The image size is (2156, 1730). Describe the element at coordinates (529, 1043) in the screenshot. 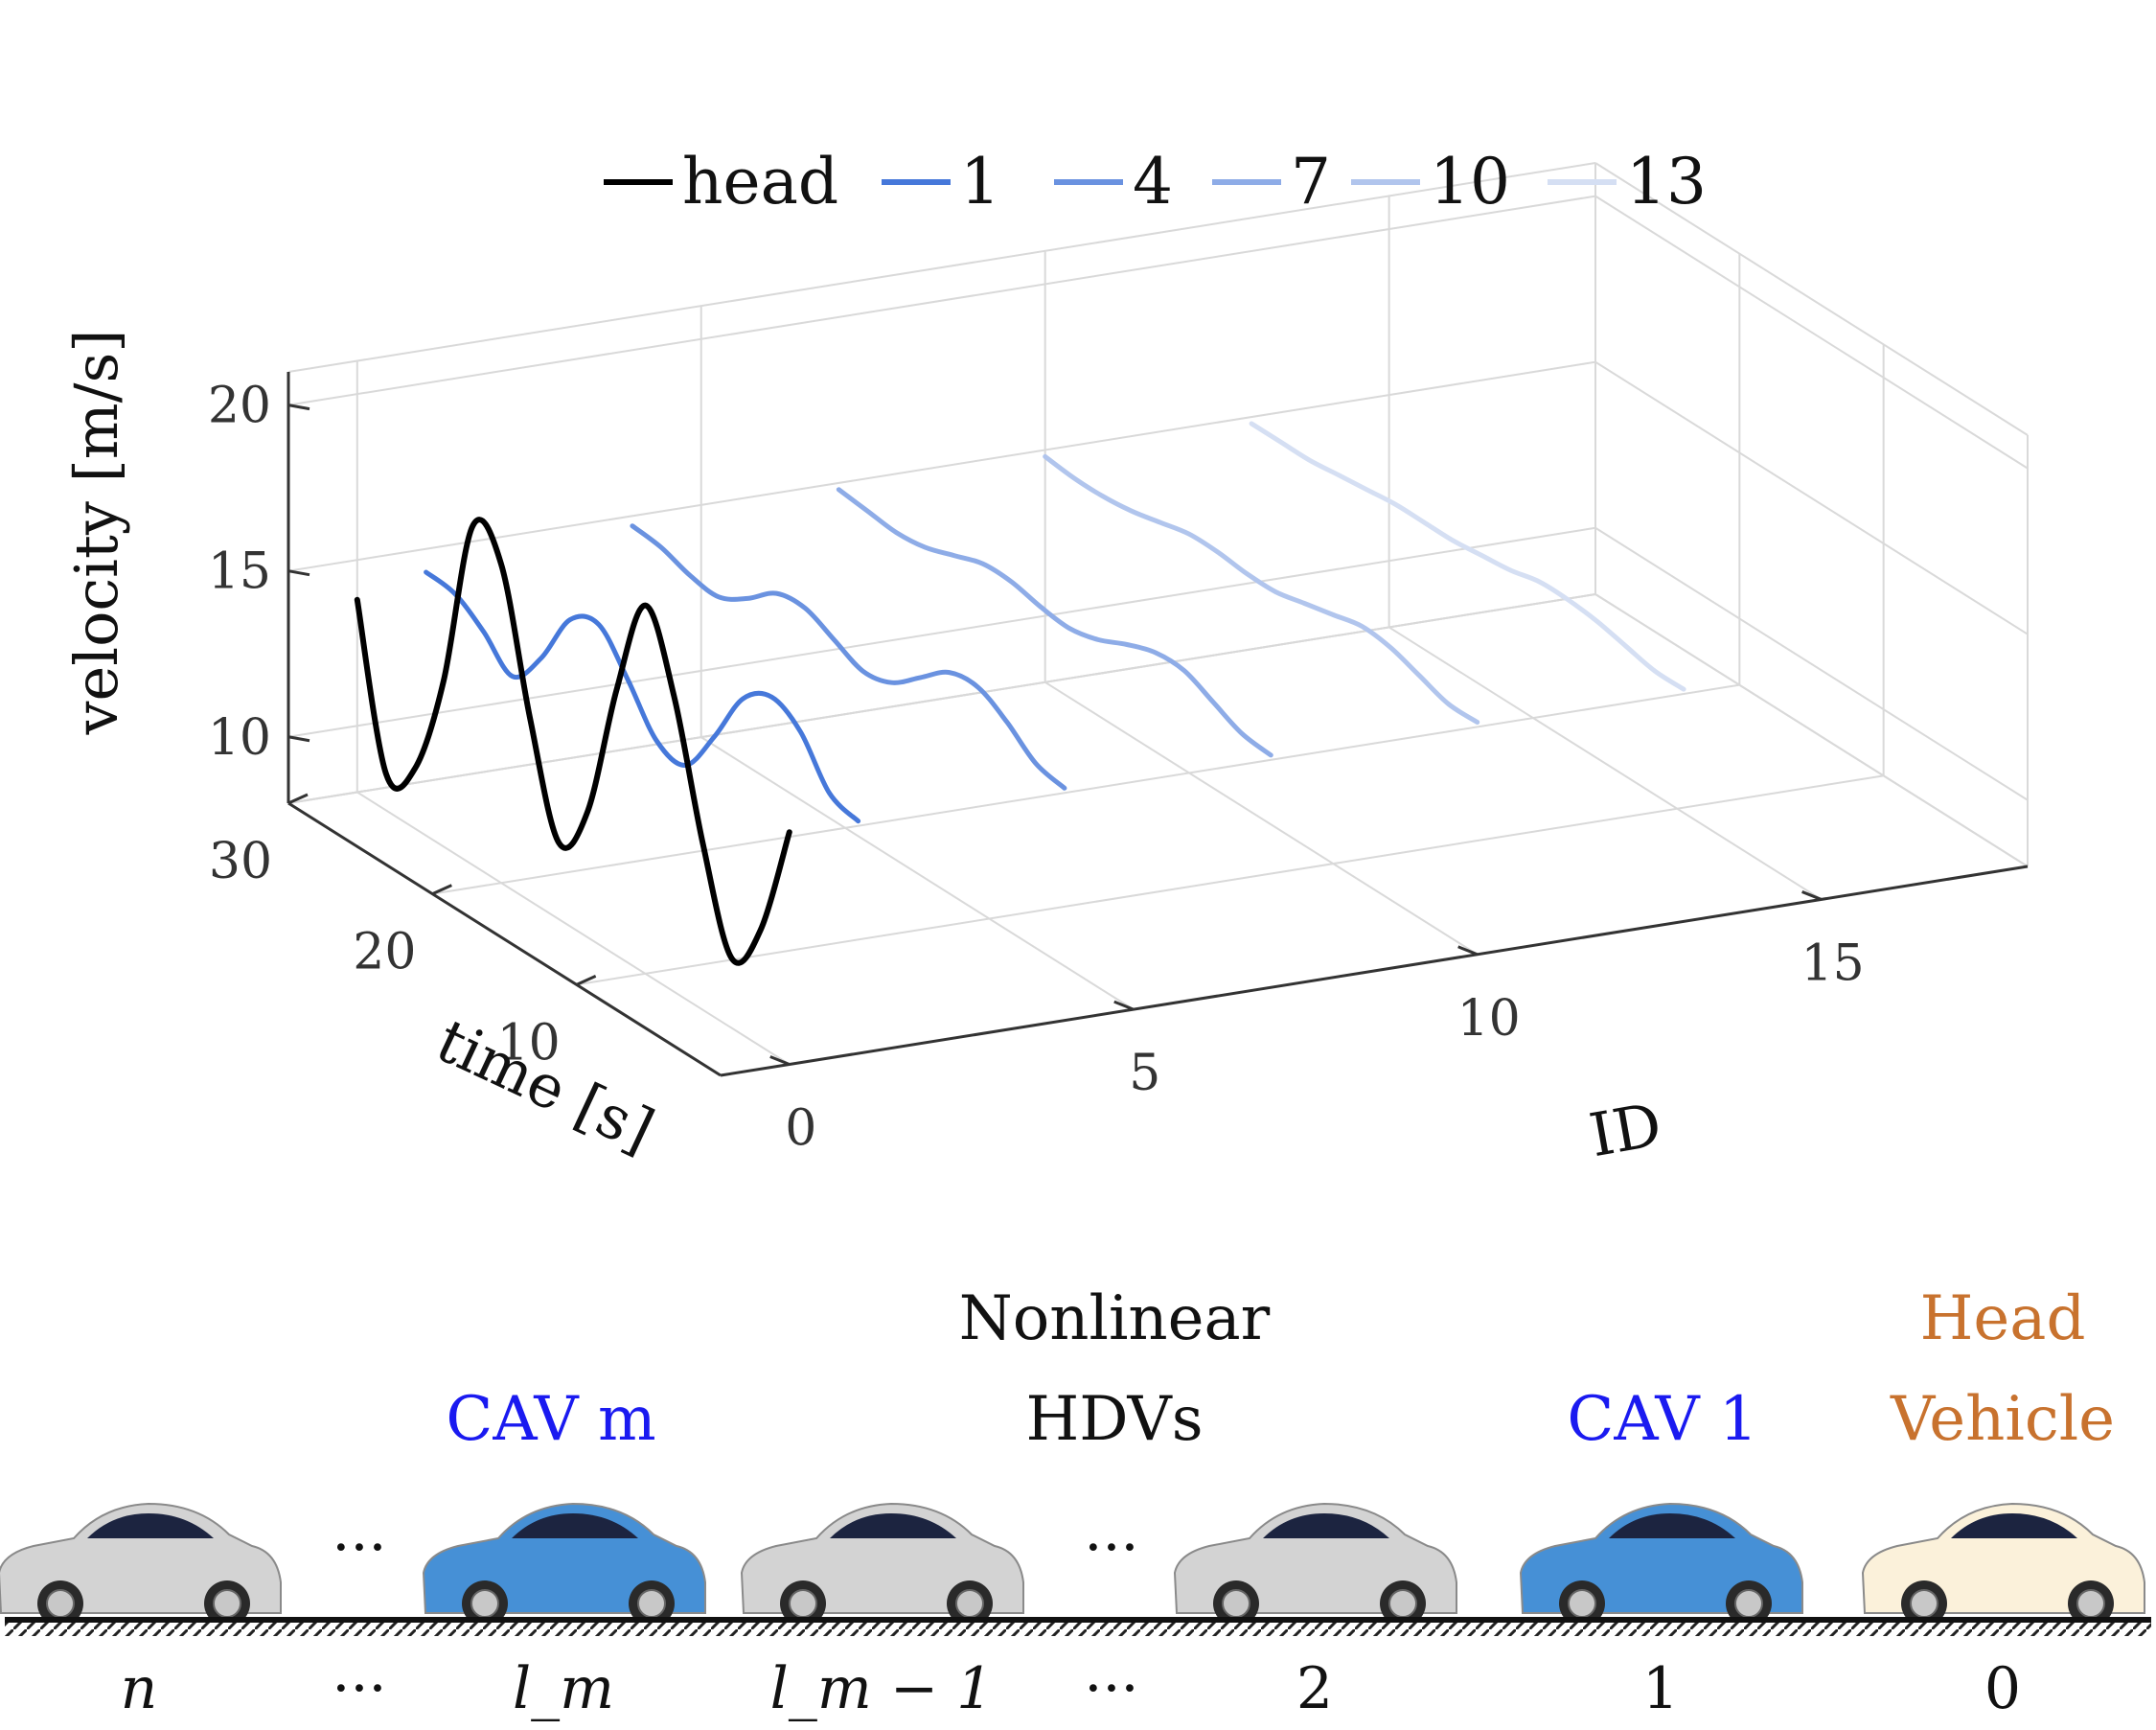

I see `time-tick-label: 10` at that location.